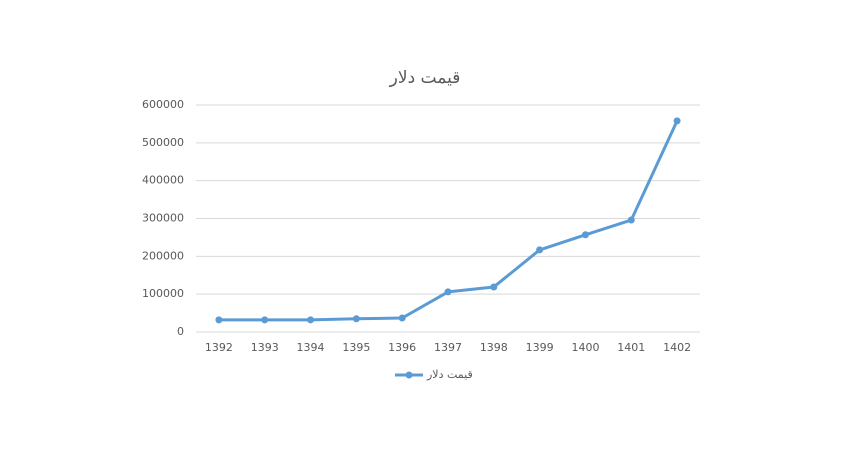 The width and height of the screenshot is (850, 450). Describe the element at coordinates (494, 347) in the screenshot. I see `x-tick-label: 1398` at that location.